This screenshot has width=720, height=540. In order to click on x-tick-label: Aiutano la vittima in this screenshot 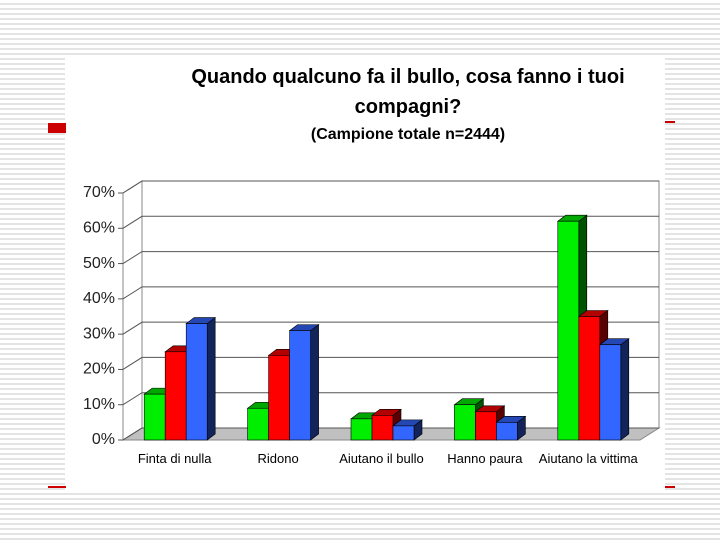, I will do `click(588, 458)`.